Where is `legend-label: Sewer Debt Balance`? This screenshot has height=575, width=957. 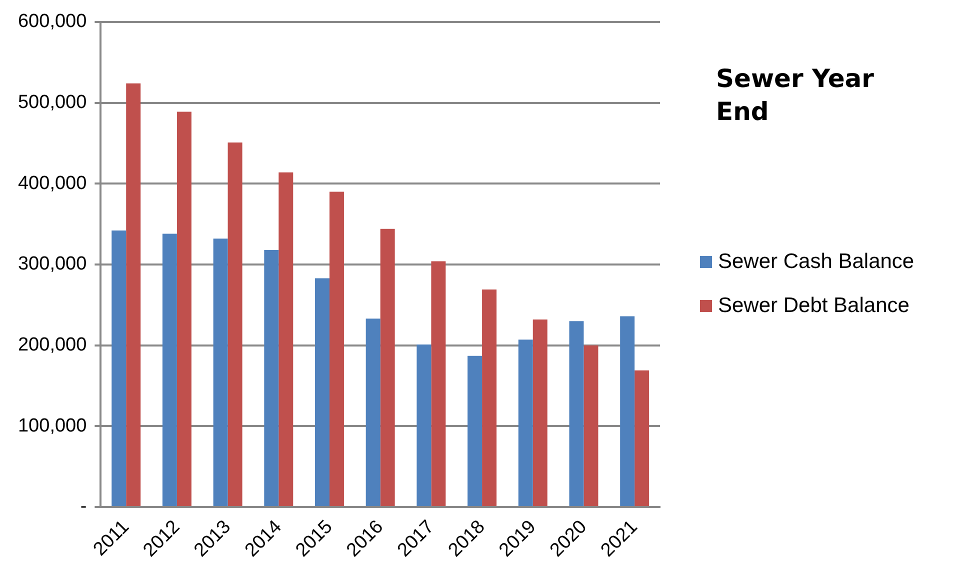 legend-label: Sewer Debt Balance is located at coordinates (814, 306).